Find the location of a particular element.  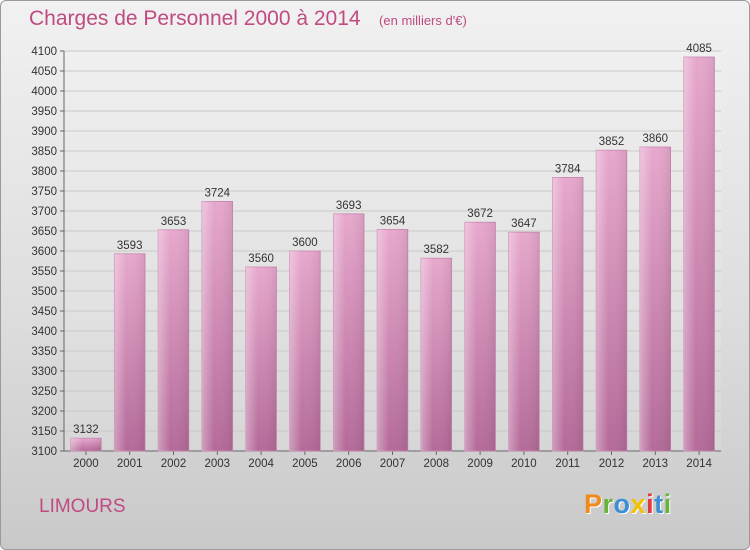

x-tick-label: 2006 is located at coordinates (349, 464).